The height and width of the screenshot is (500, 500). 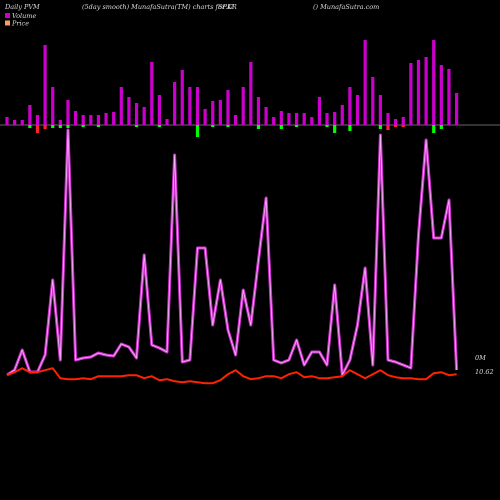 I want to click on annotation: 10.62, so click(x=484, y=372).